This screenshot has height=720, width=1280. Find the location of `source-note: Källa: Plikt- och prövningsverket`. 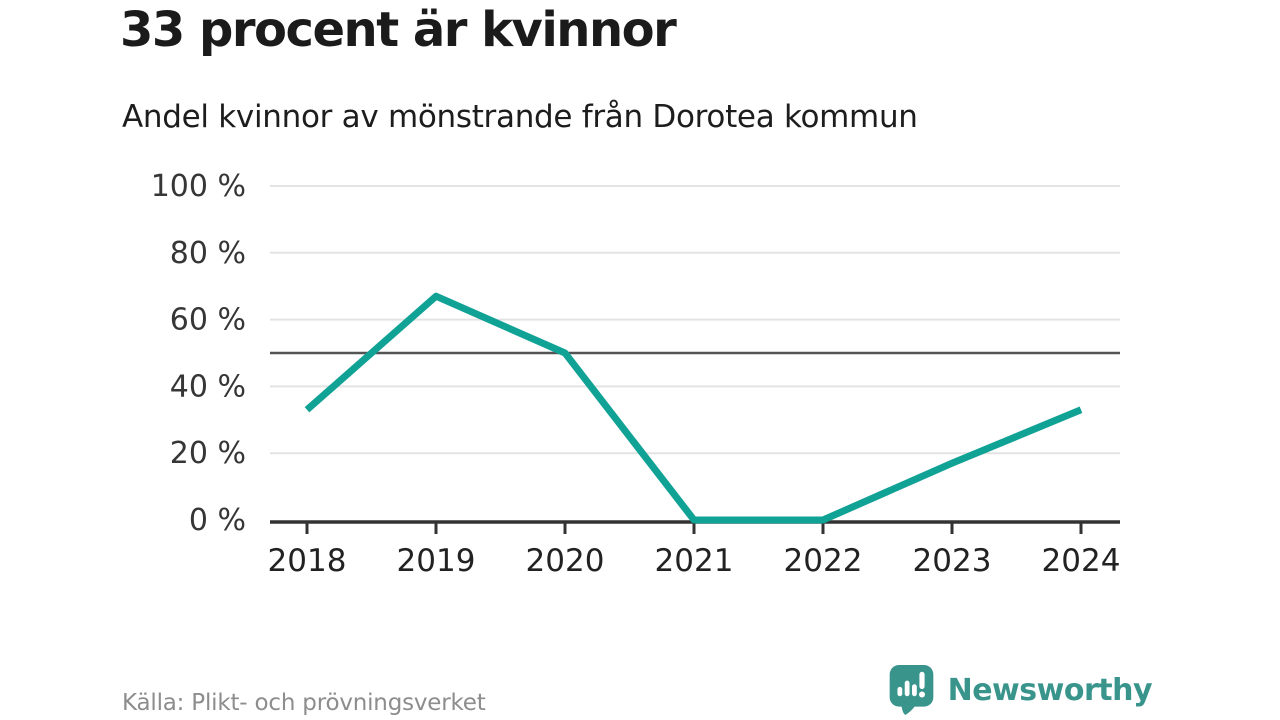

source-note: Källa: Plikt- och prövningsverket is located at coordinates (304, 703).